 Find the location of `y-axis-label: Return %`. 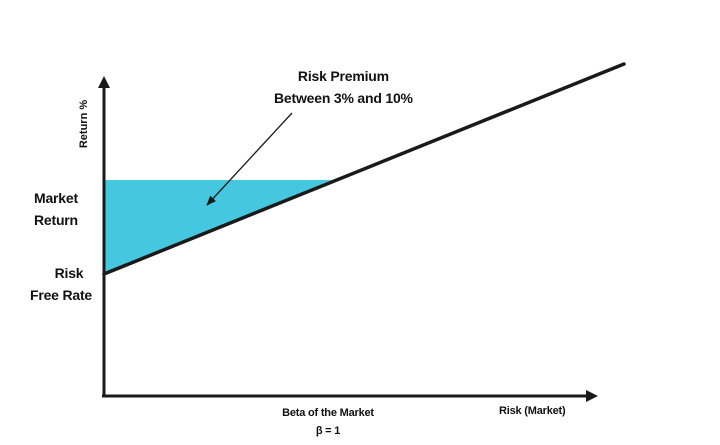

y-axis-label: Return % is located at coordinates (84, 124).